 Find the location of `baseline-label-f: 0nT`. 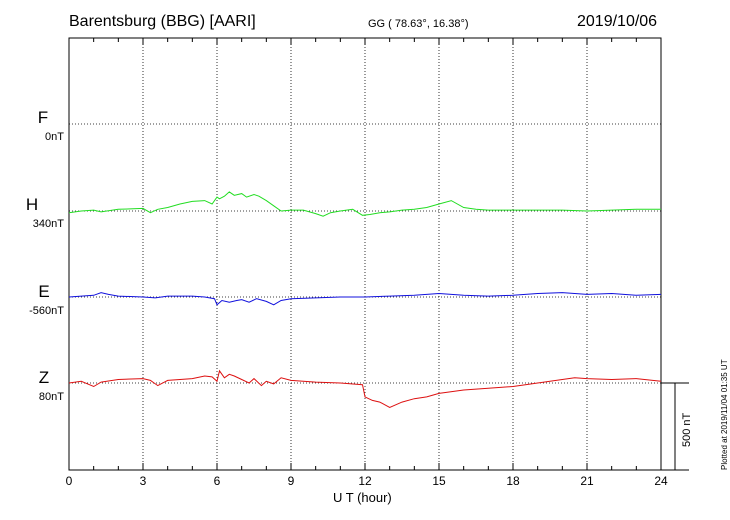

baseline-label-f: 0nT is located at coordinates (54, 137).